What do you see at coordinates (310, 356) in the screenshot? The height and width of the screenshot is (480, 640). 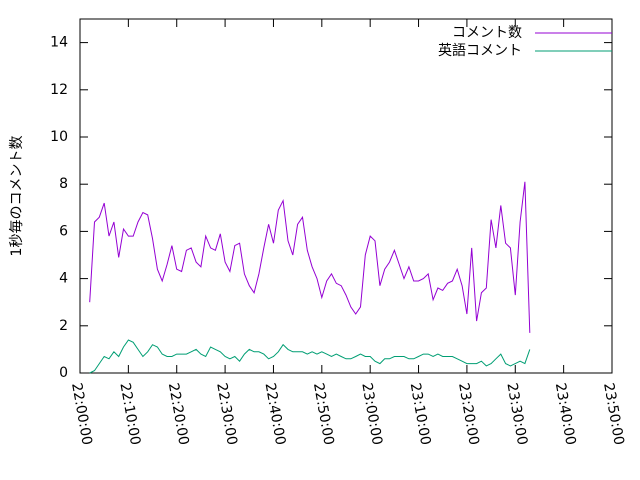 I see `series-line` at bounding box center [310, 356].